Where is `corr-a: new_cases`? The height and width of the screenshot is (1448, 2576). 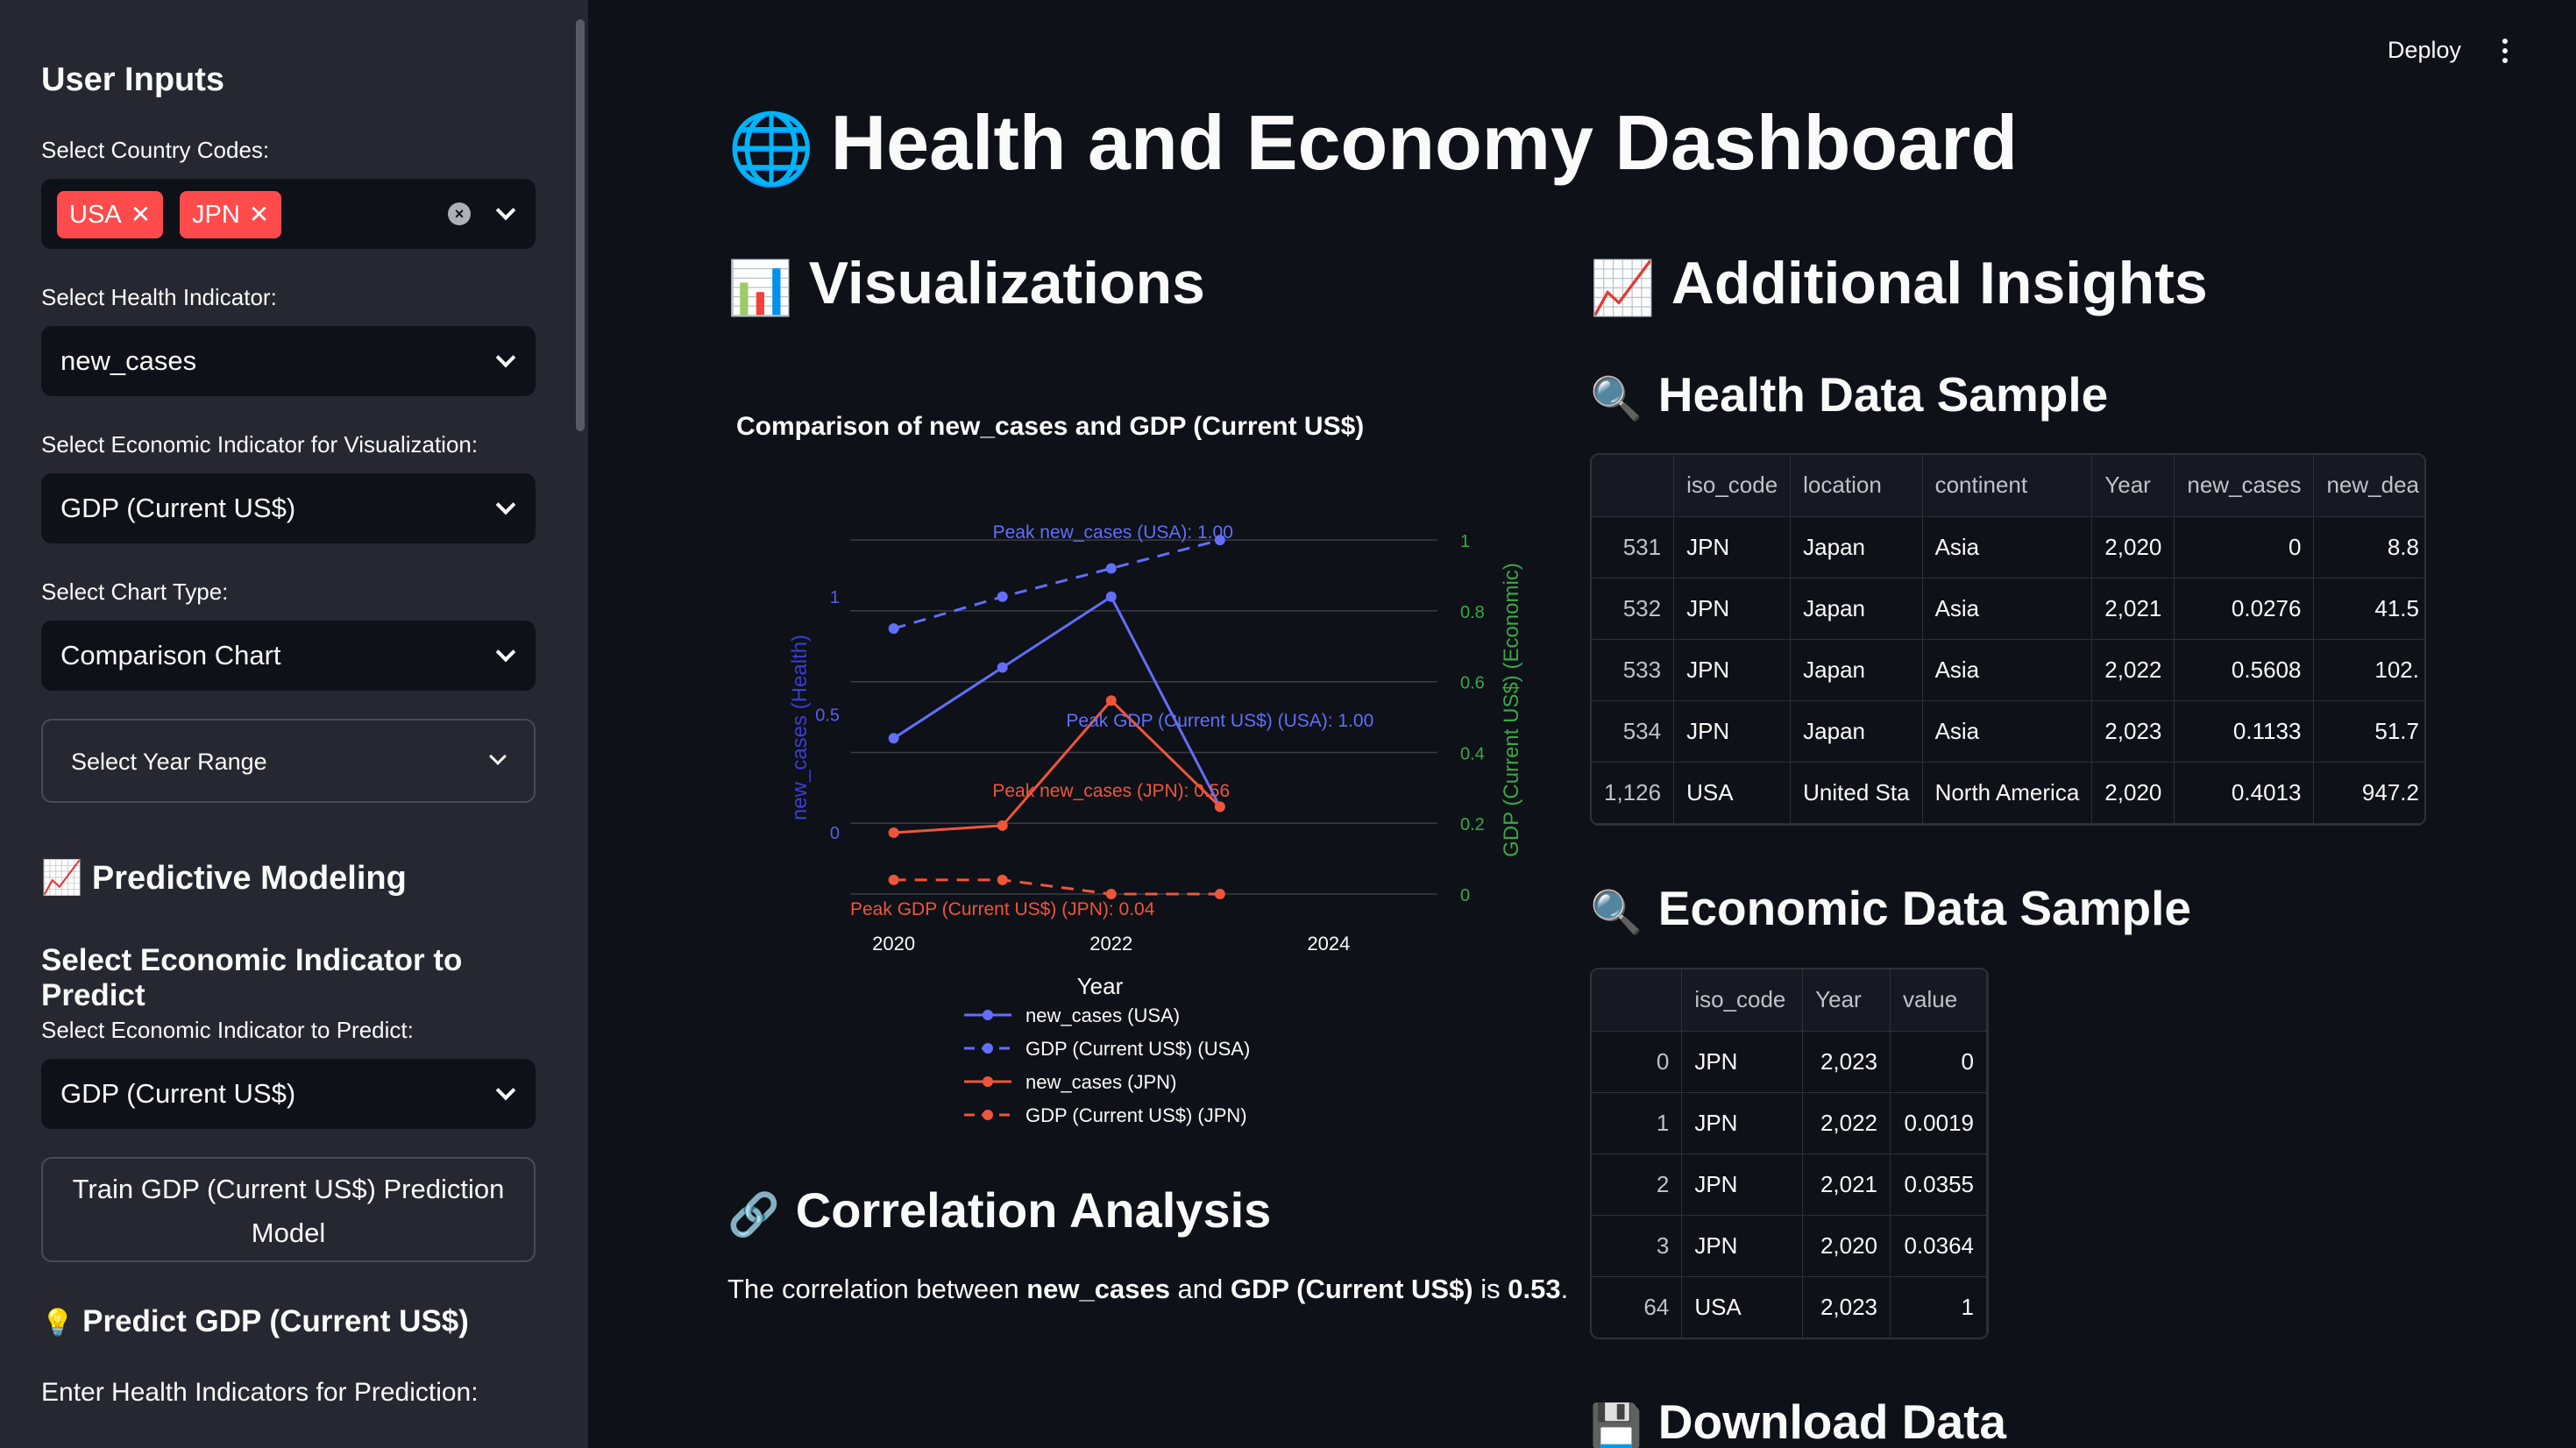
corr-a: new_cases is located at coordinates (1098, 1289).